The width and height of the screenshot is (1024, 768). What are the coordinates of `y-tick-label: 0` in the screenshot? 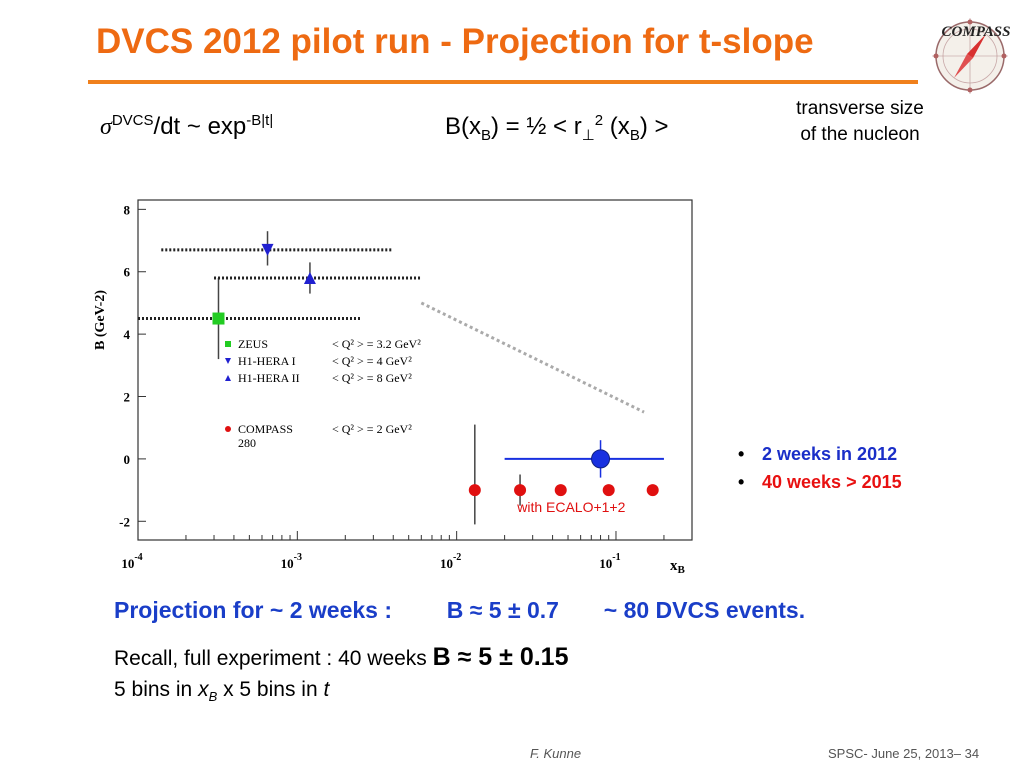 It's located at (127, 459).